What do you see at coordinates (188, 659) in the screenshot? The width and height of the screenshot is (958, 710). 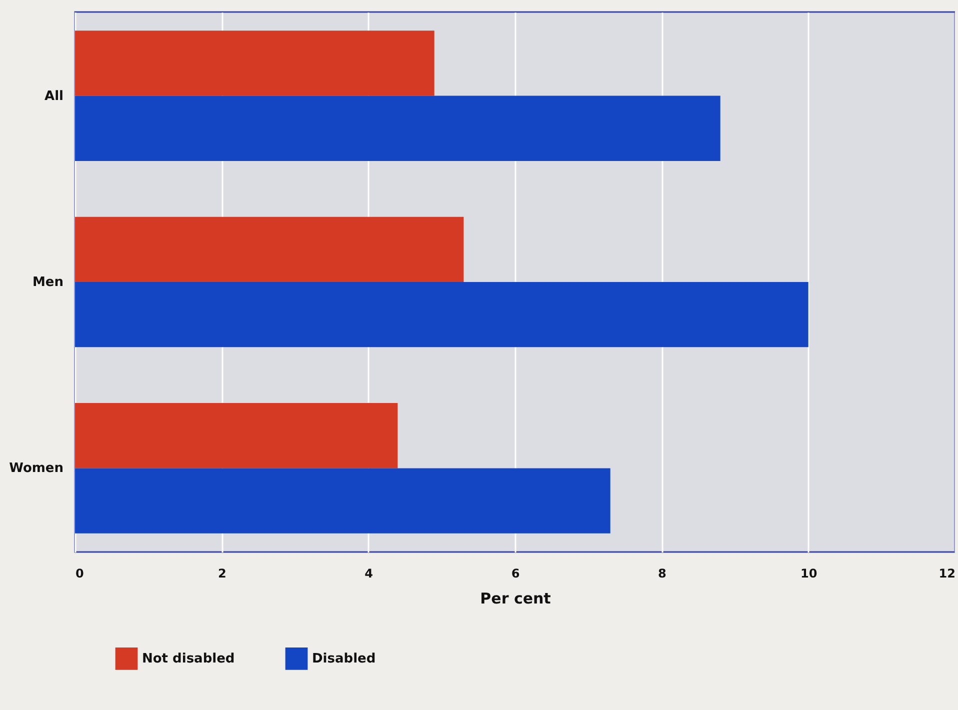 I see `legend-label: Not disabled` at bounding box center [188, 659].